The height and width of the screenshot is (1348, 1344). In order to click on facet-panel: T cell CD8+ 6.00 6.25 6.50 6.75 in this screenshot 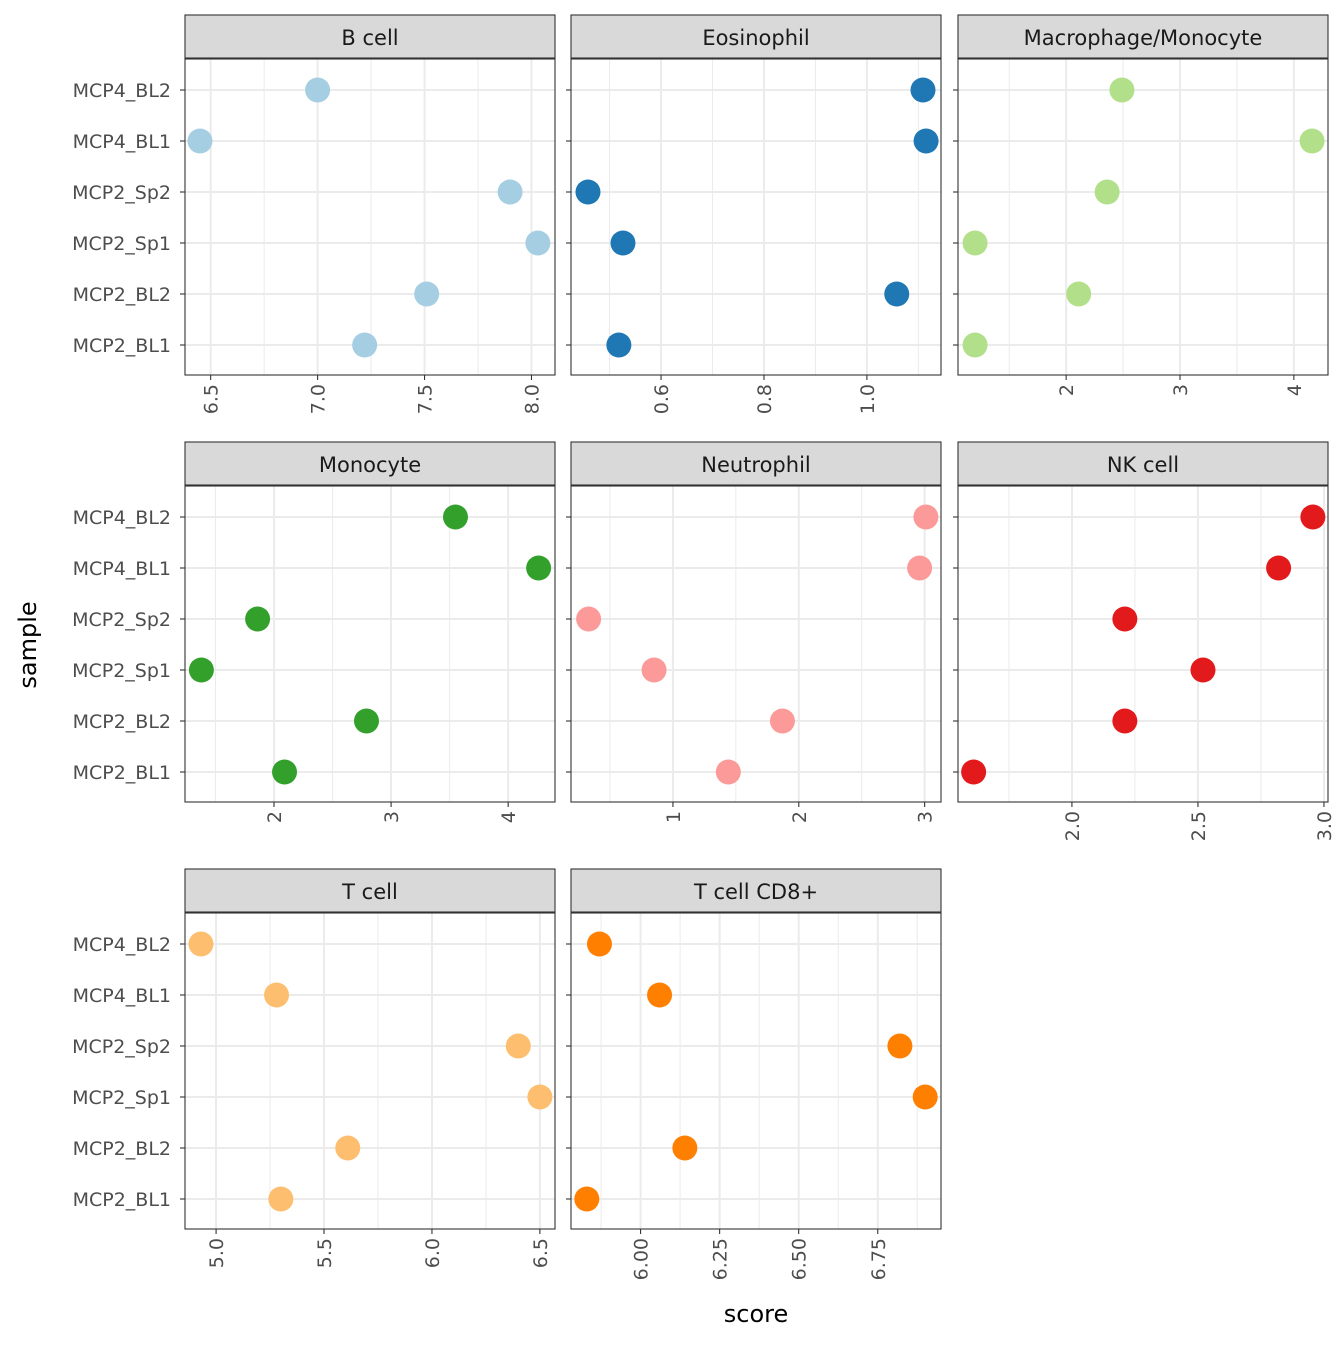, I will do `click(754, 1074)`.